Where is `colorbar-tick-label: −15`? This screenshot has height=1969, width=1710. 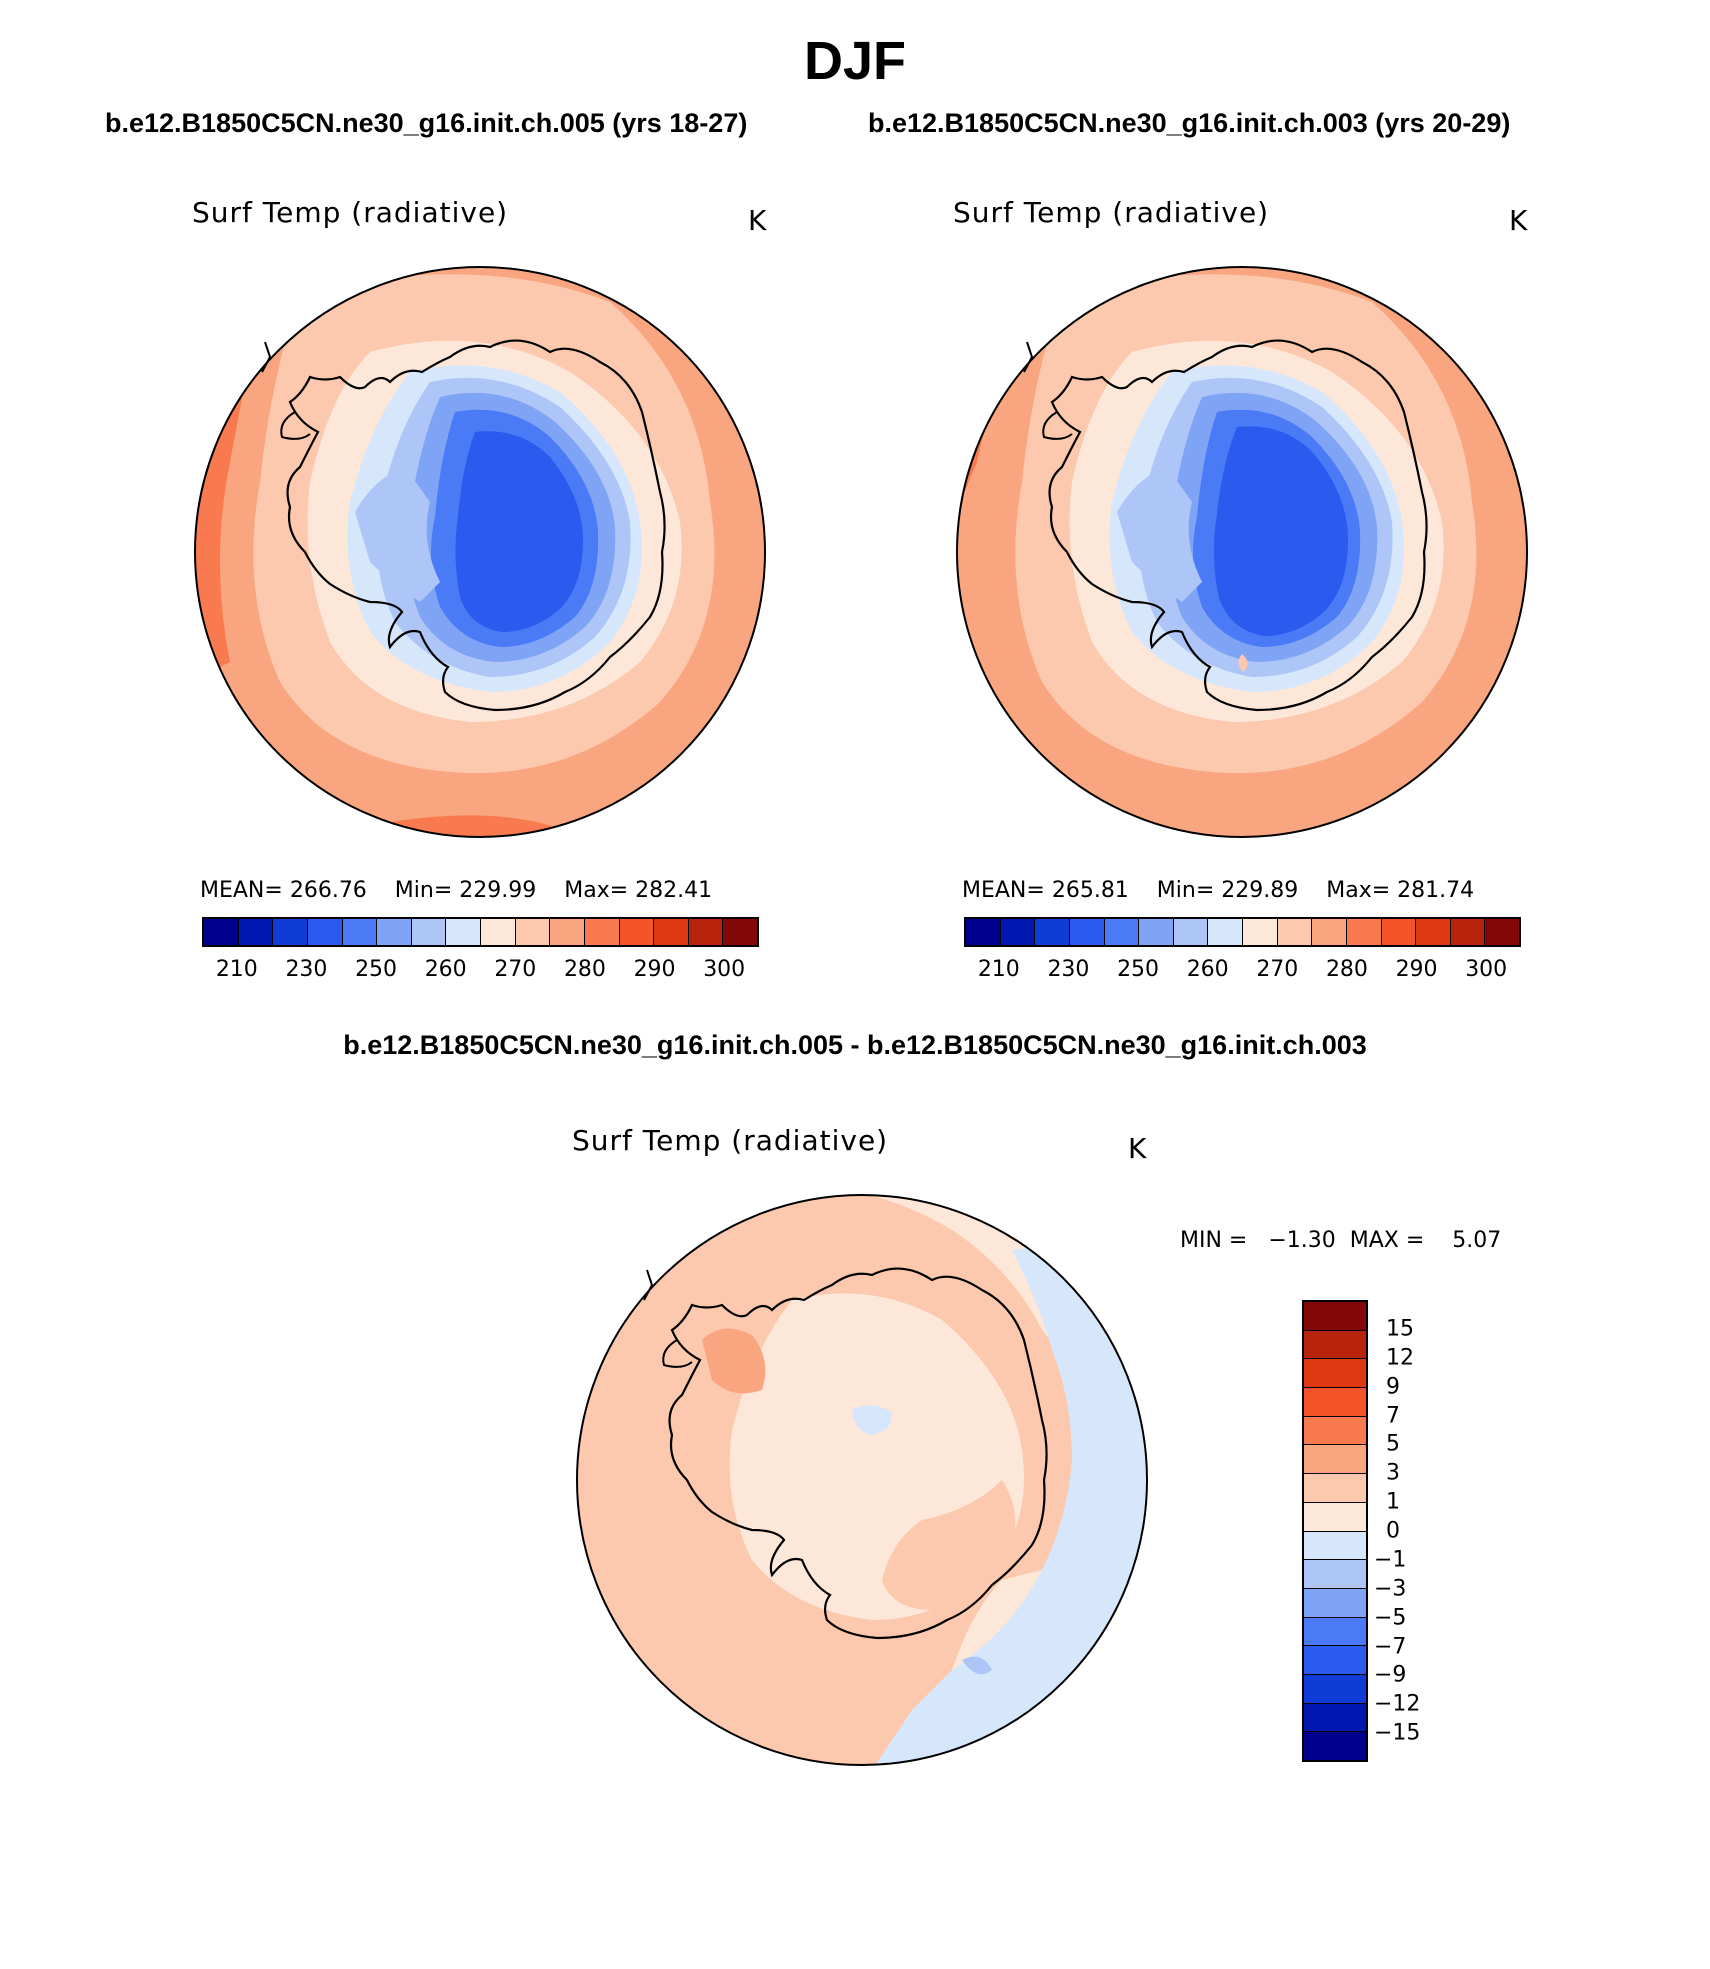
colorbar-tick-label: −15 is located at coordinates (1397, 1733).